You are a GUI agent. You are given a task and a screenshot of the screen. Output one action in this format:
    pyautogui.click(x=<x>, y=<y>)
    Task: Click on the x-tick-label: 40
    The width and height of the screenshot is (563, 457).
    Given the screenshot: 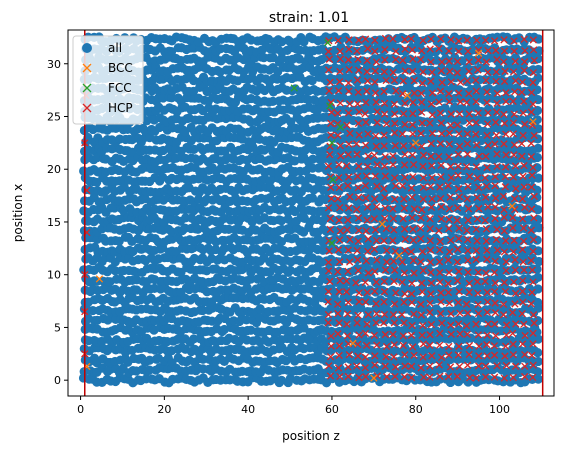 What is the action you would take?
    pyautogui.click(x=248, y=409)
    